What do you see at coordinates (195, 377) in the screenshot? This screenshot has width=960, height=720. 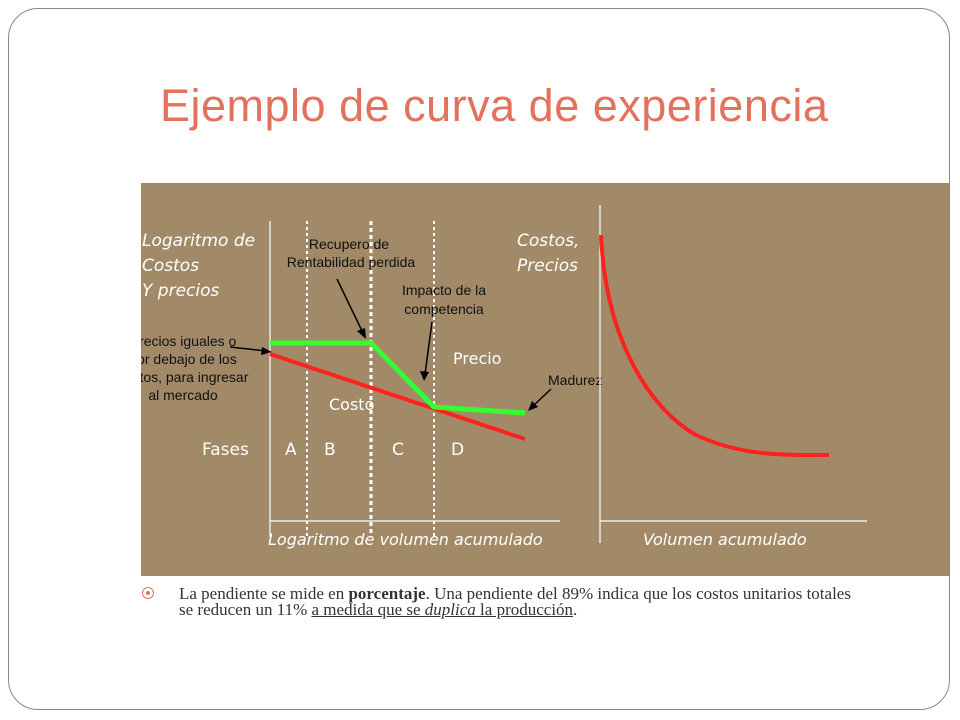 I see `annotation-precios-line-3: costos, para ingresar` at bounding box center [195, 377].